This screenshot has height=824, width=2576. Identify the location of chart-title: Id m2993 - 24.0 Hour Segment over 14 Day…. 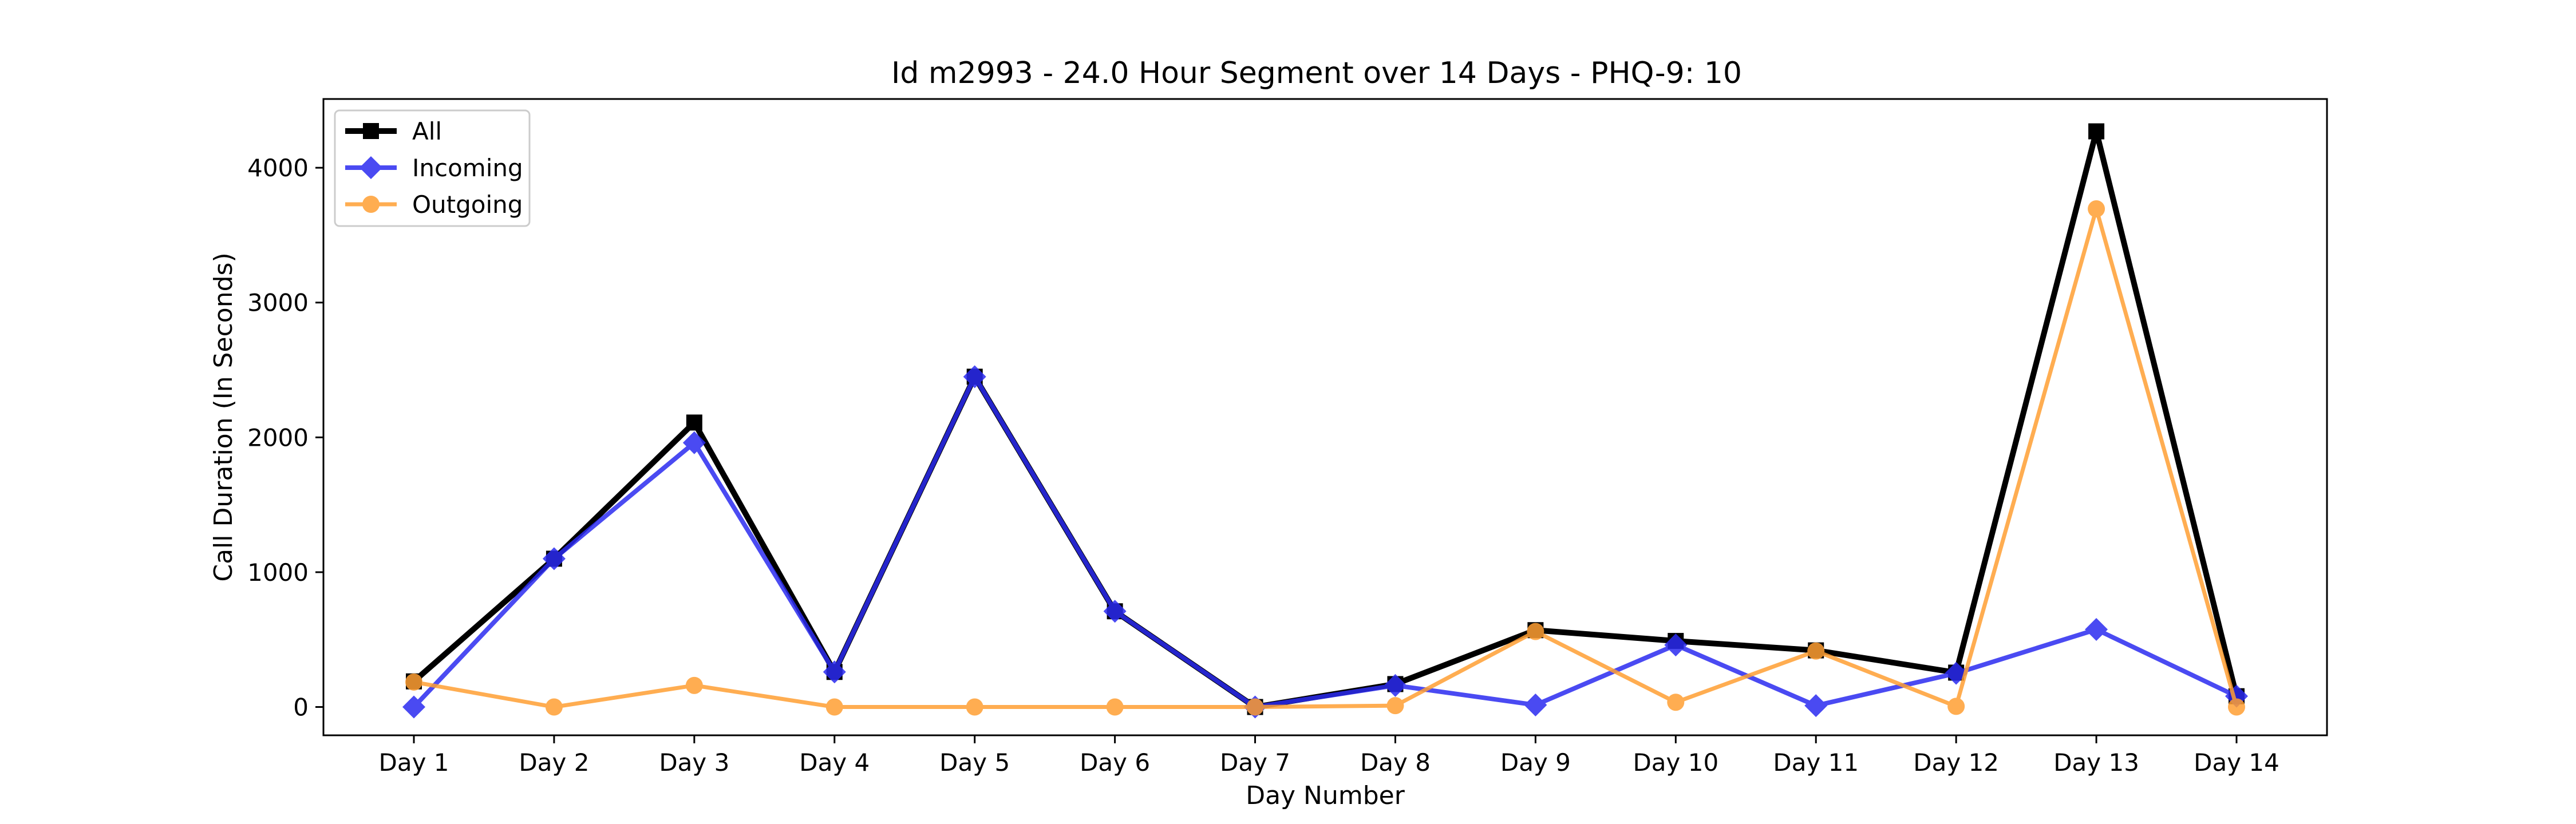
(1316, 73).